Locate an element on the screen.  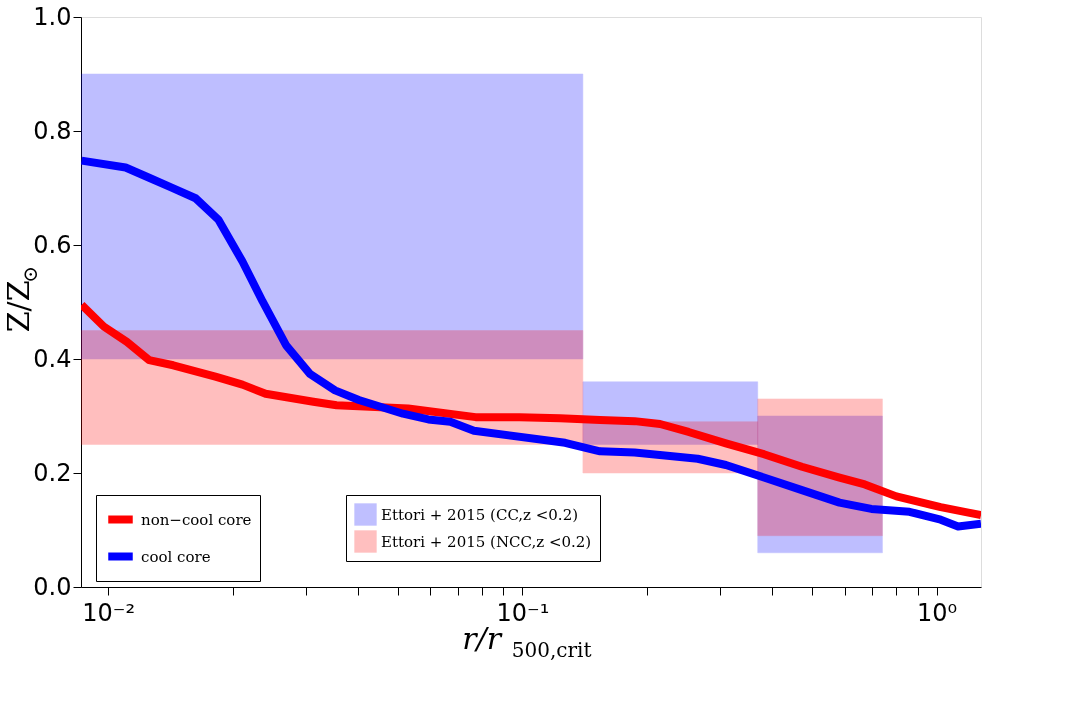
y-tick-label: 0.6 is located at coordinates (52, 244).